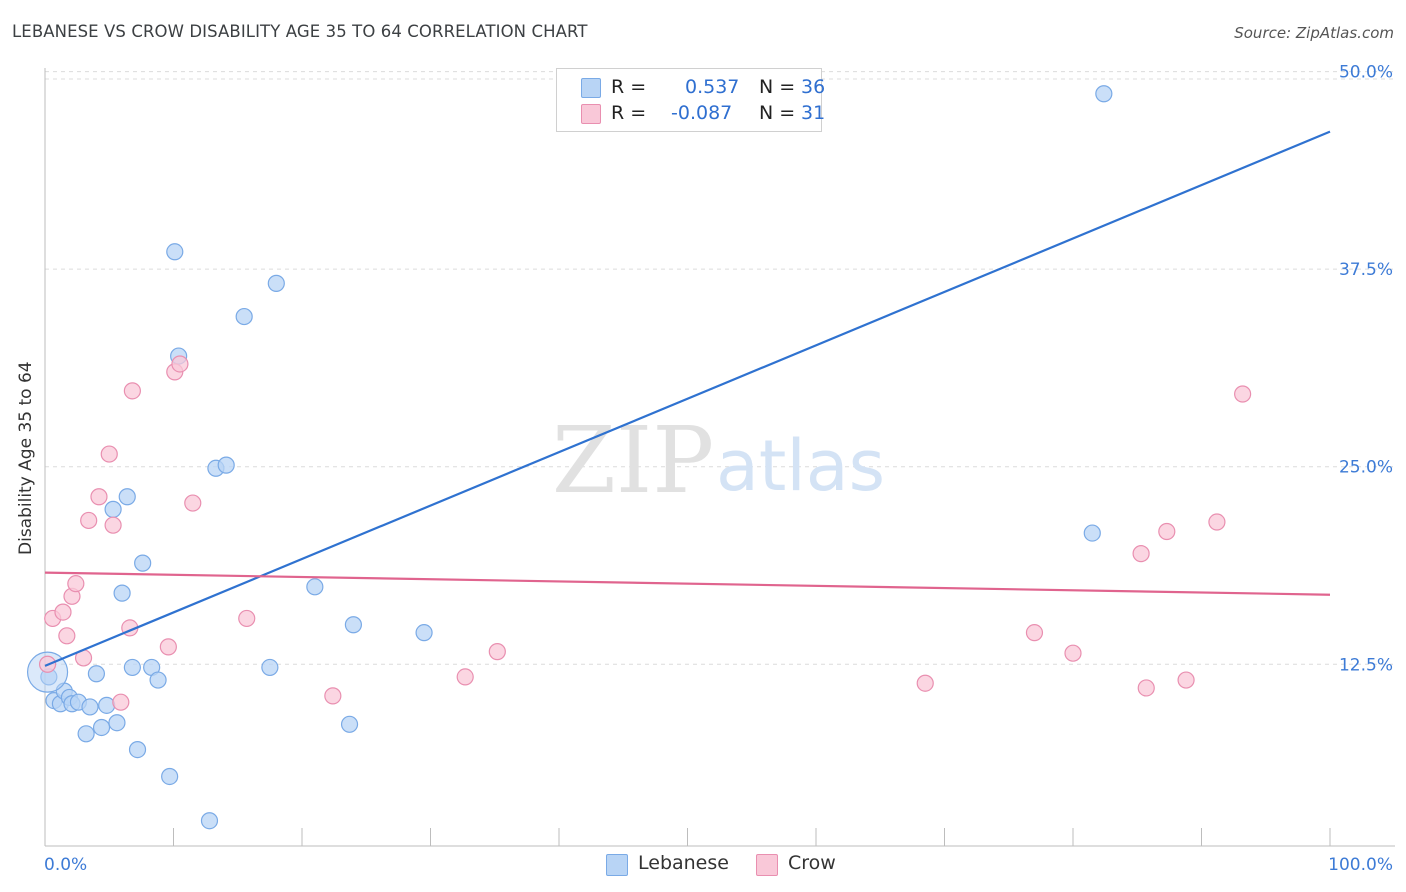 The width and height of the screenshot is (1406, 892). I want to click on series-legend: Lebanese Crow, so click(703, 865).